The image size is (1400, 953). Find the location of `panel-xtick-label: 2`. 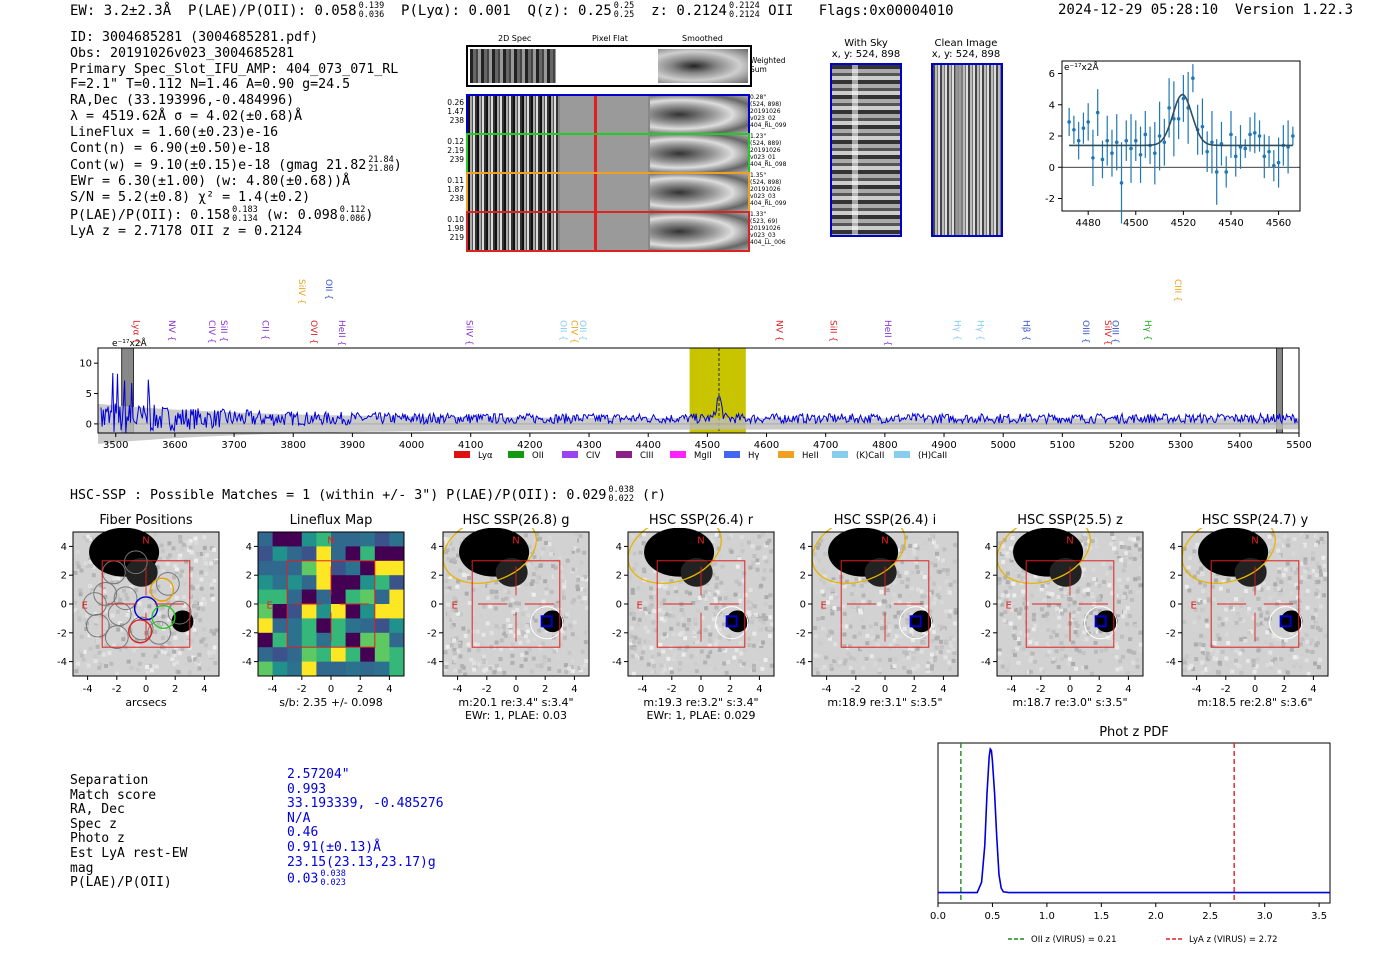

panel-xtick-label: 2 is located at coordinates (730, 689).